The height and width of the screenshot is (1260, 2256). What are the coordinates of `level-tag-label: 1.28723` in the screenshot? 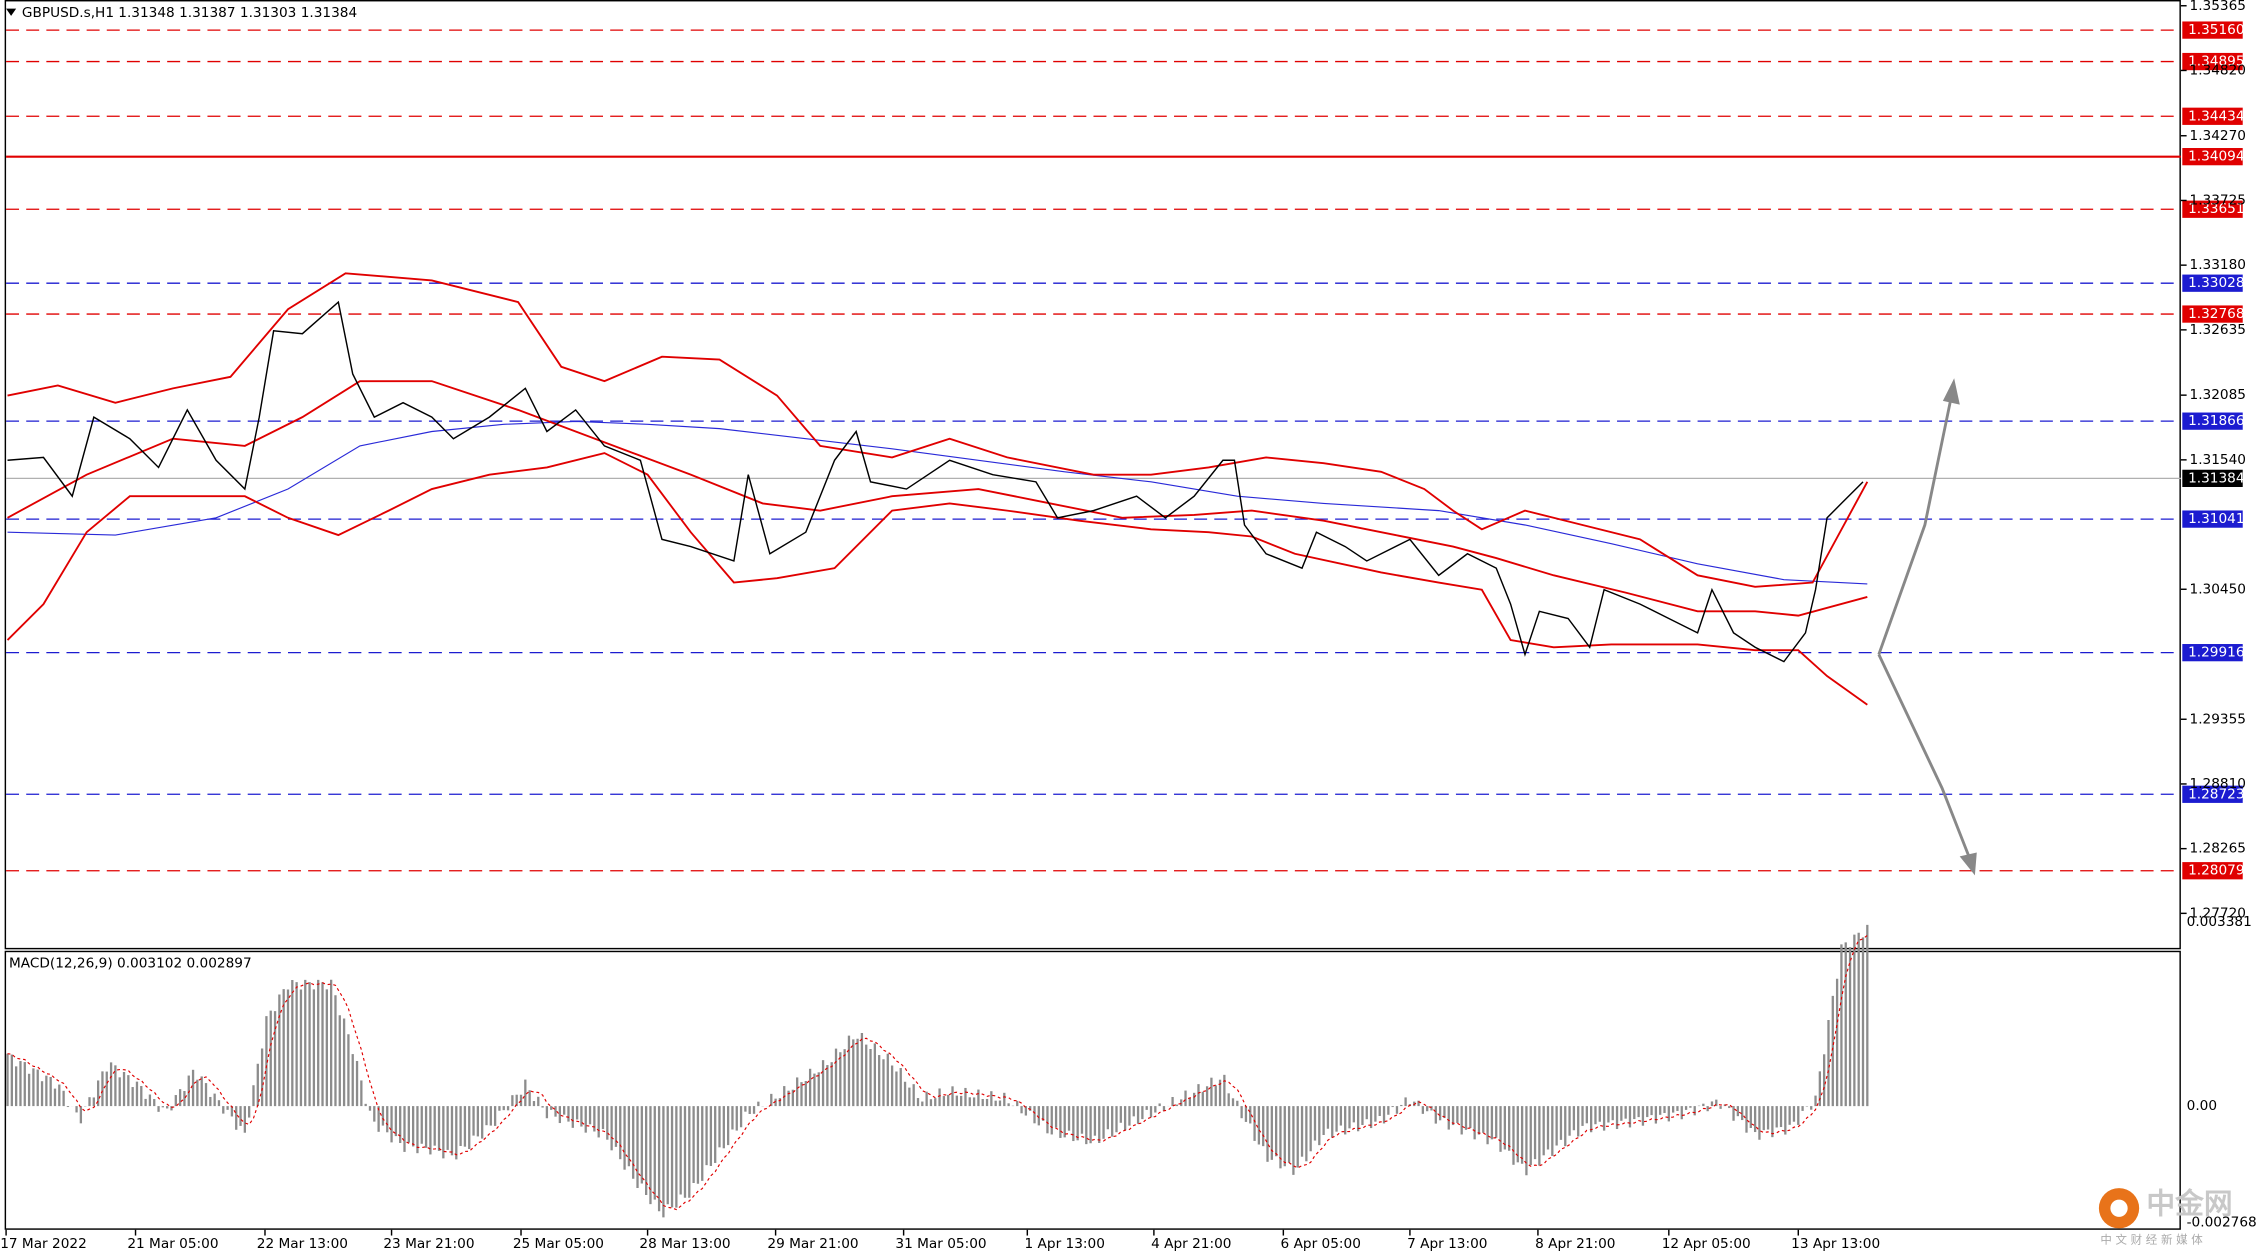 It's located at (2216, 794).